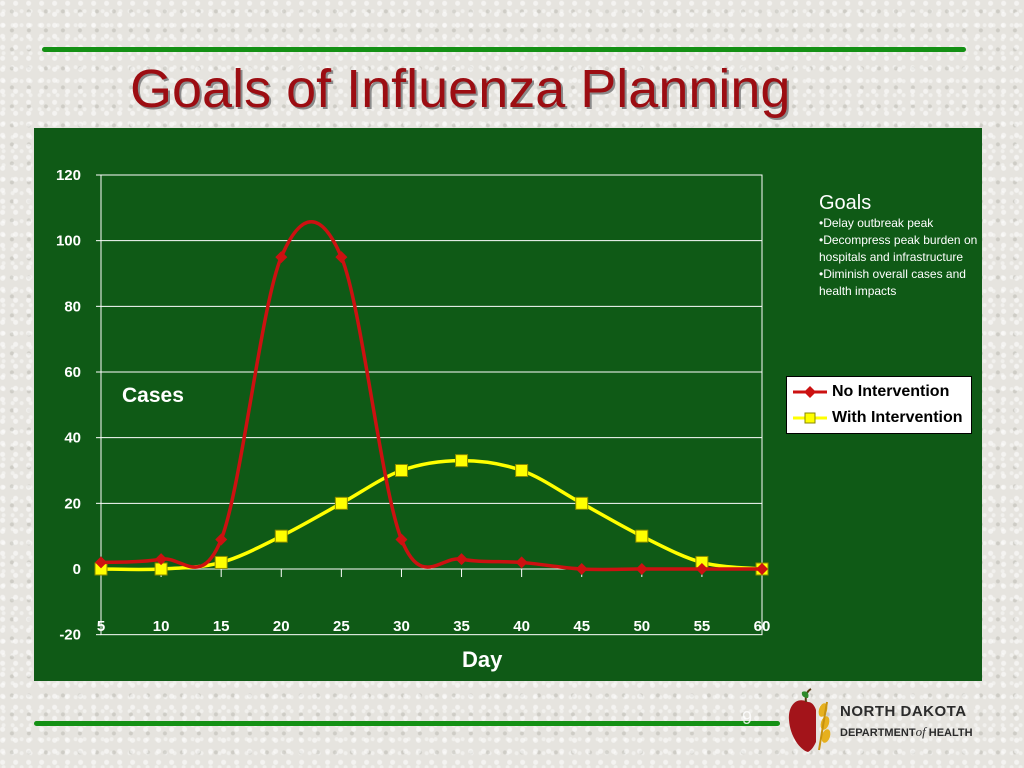 This screenshot has height=768, width=1024. What do you see at coordinates (810, 418) in the screenshot?
I see `legend-swatch-square-icon` at bounding box center [810, 418].